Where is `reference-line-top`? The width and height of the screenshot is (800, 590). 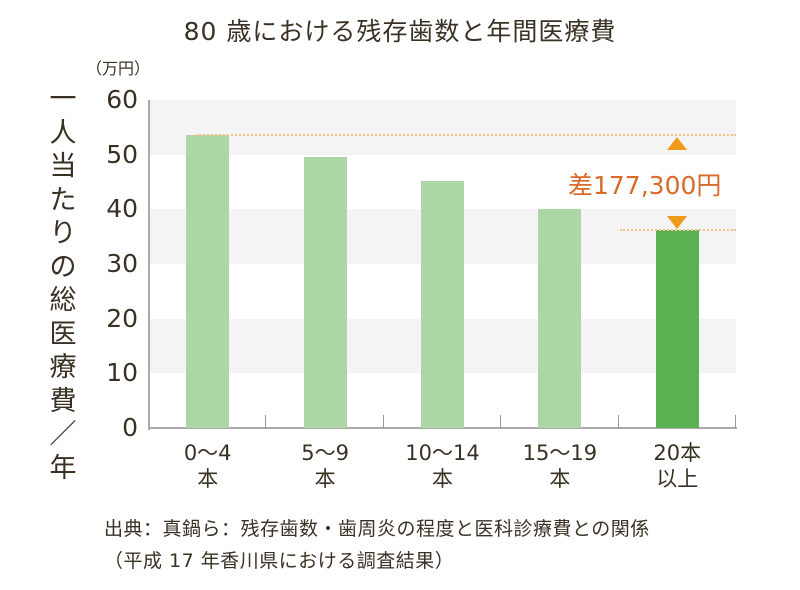
reference-line-top is located at coordinates (465, 134).